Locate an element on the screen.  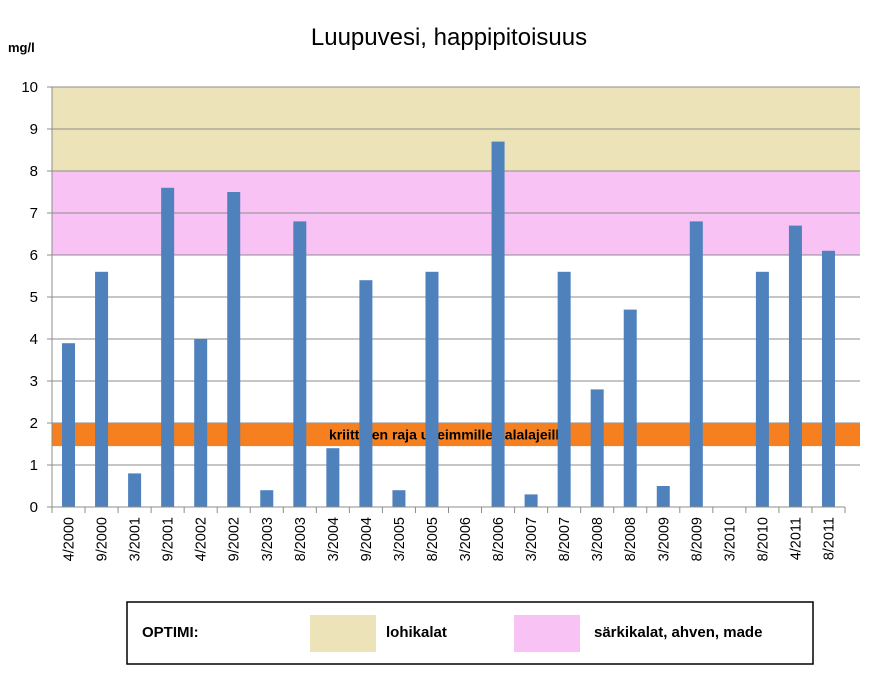
bar-3/2007 is located at coordinates (531, 500).